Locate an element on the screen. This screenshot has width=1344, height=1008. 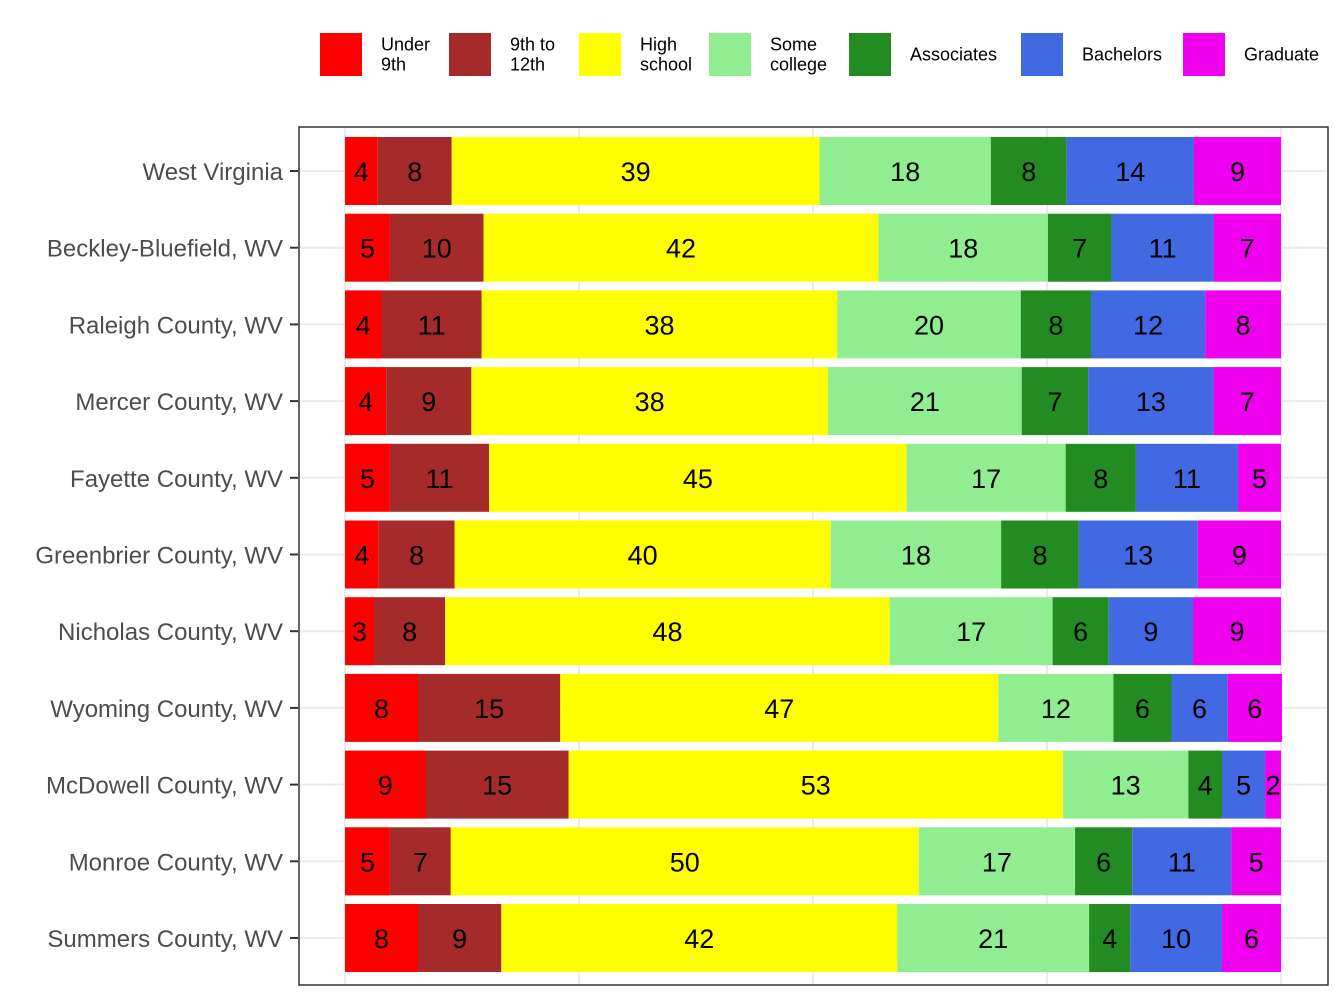
legend-label-associates: Associates is located at coordinates (953, 55).